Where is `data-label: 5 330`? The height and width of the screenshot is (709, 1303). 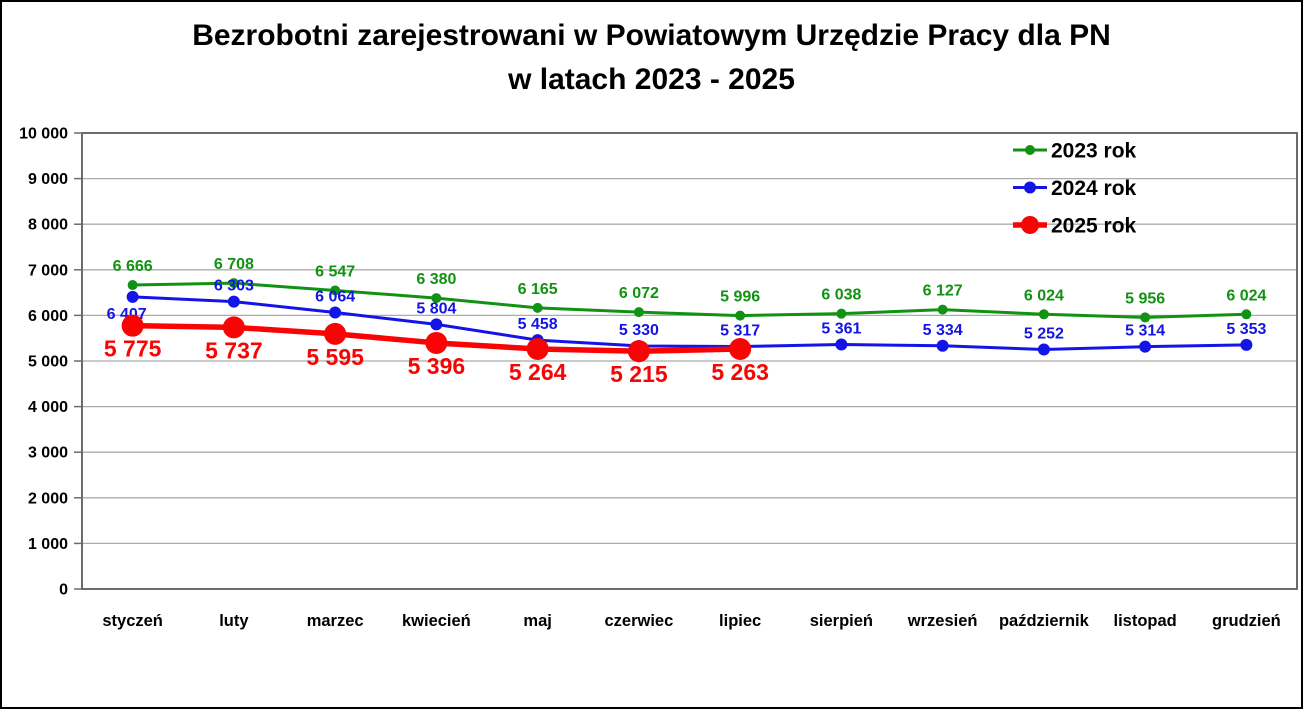
data-label: 5 330 is located at coordinates (639, 330).